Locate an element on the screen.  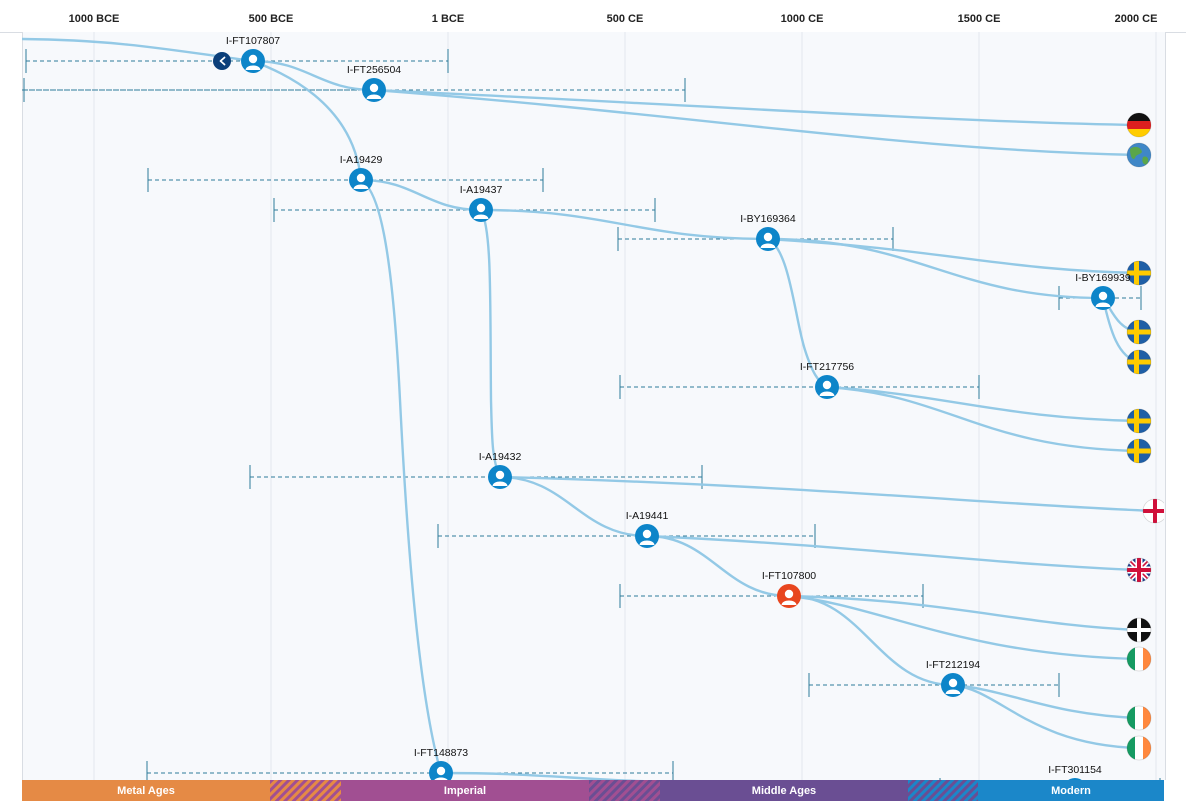
node-label: I-FT212194 is located at coordinates (953, 665).